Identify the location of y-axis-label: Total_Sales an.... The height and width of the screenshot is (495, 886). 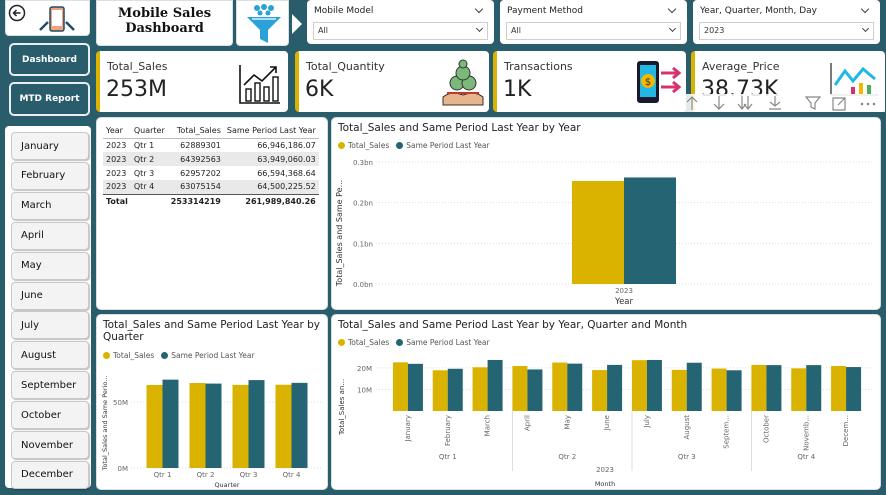
(342, 407).